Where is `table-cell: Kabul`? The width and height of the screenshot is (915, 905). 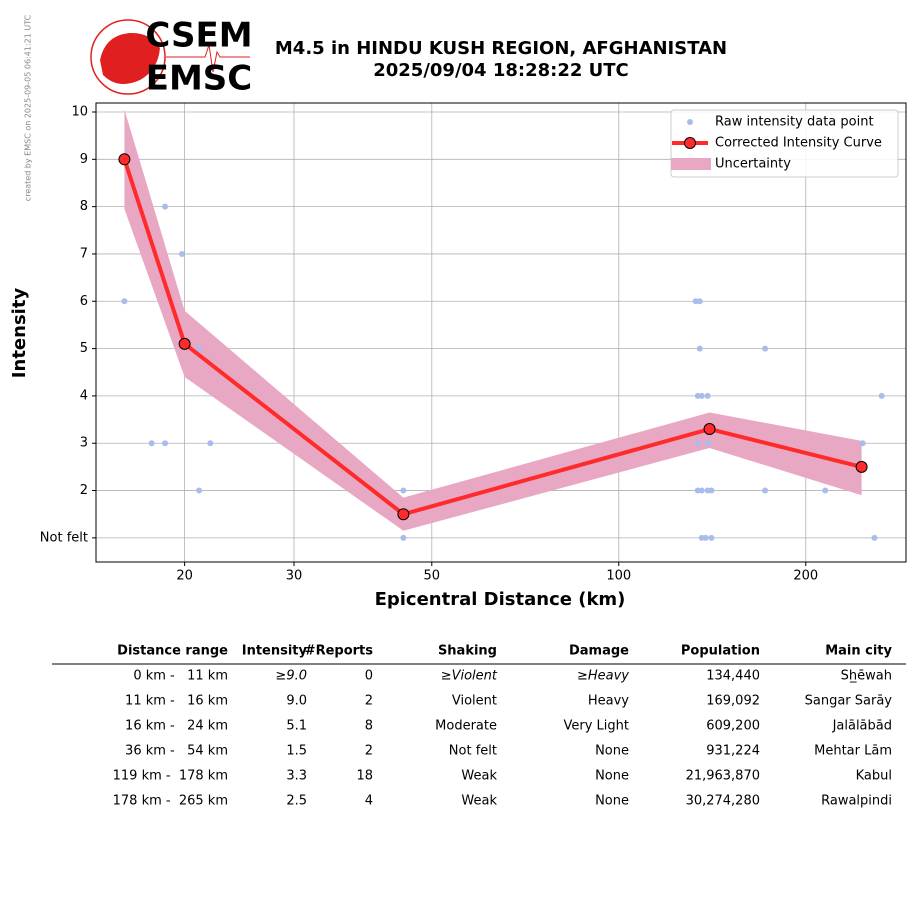
table-cell: Kabul is located at coordinates (874, 776).